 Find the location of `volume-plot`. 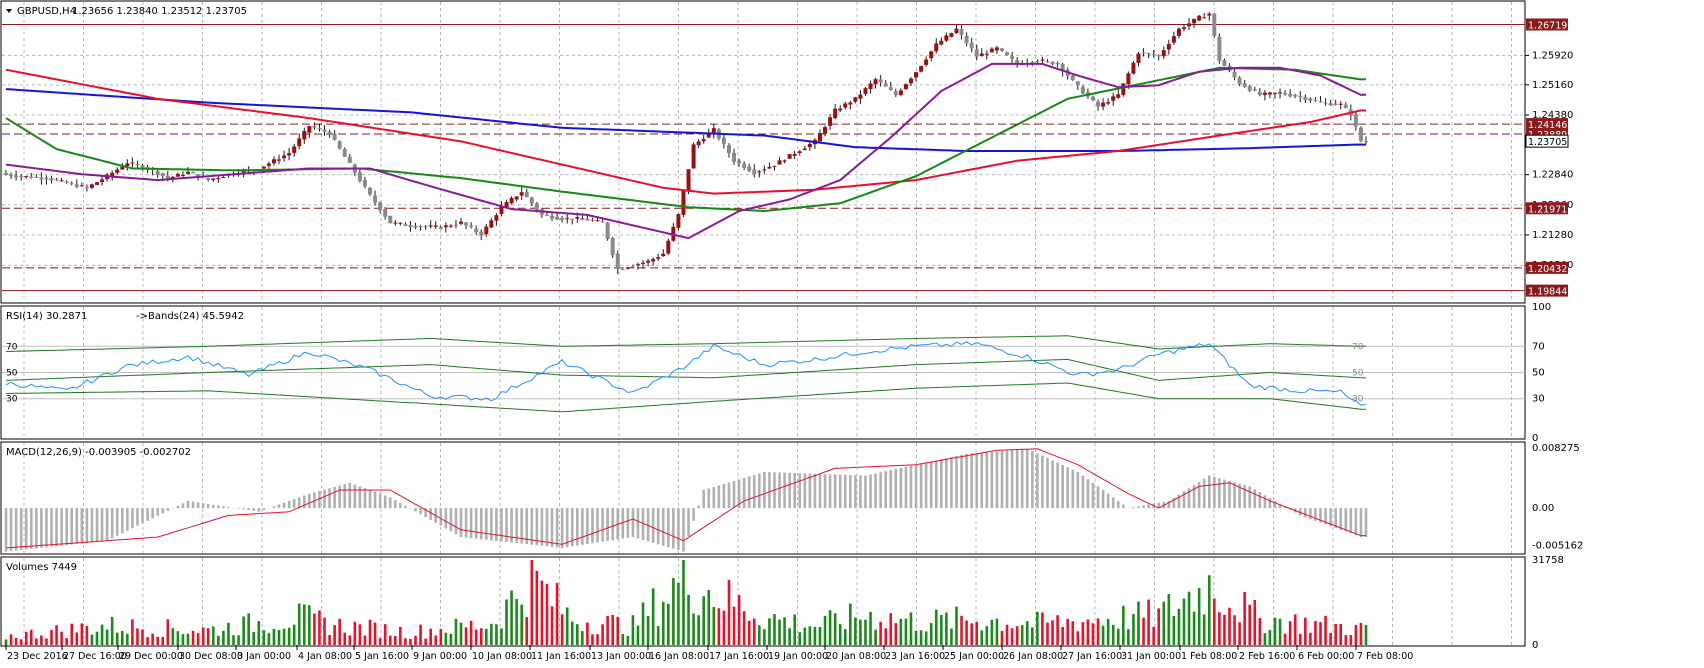

volume-plot is located at coordinates (686, 602).